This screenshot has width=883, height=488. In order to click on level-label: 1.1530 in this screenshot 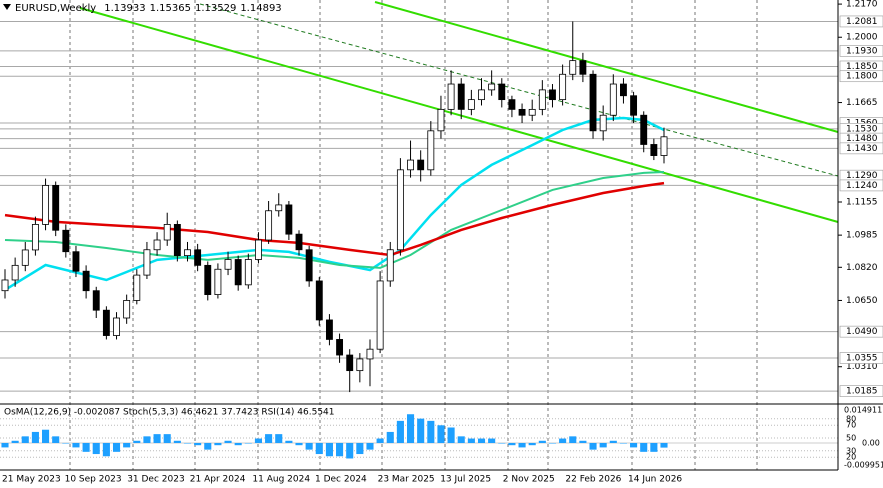, I will do `click(862, 129)`.